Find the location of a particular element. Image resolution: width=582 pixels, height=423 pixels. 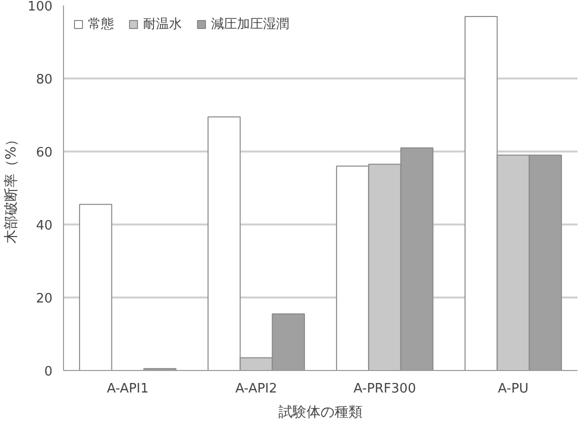

bar is located at coordinates (95, 287).